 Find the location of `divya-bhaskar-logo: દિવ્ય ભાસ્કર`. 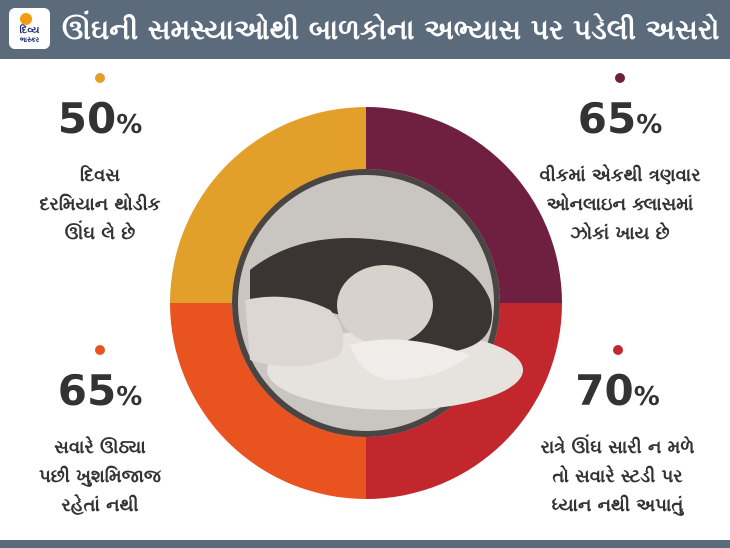

divya-bhaskar-logo: દિવ્ય ભાસ્કર is located at coordinates (29, 28).